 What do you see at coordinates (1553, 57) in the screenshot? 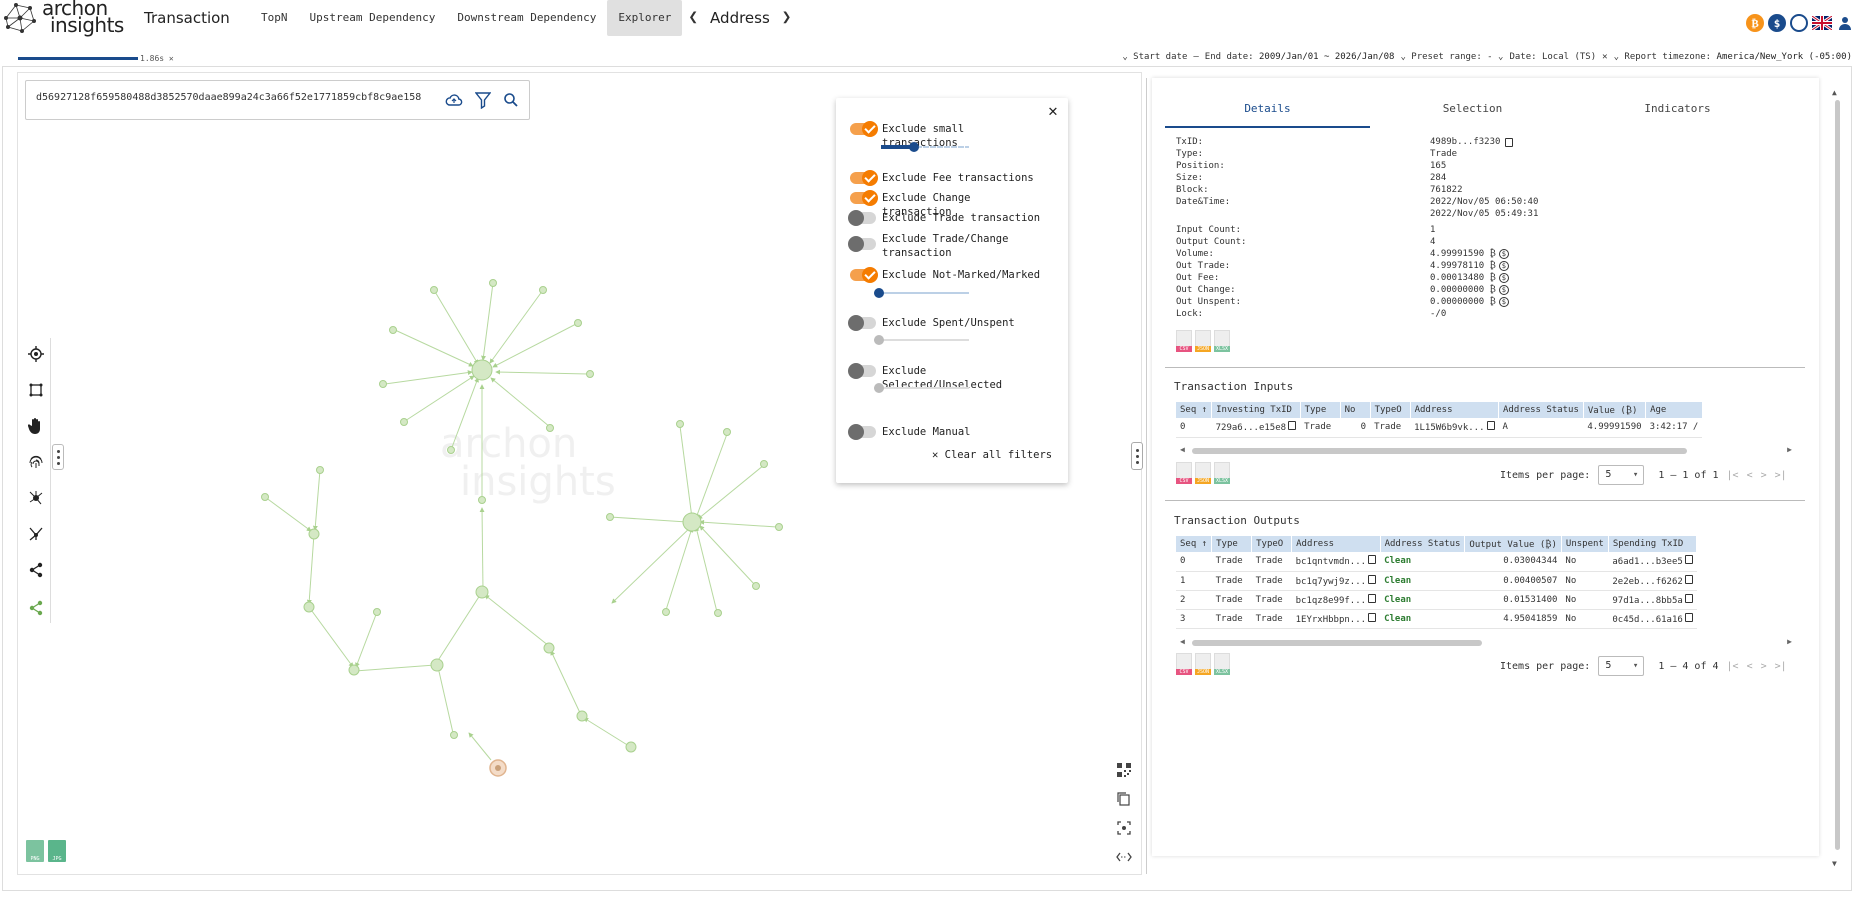
I see `date-mode-filter: Date: Local (TS)` at bounding box center [1553, 57].